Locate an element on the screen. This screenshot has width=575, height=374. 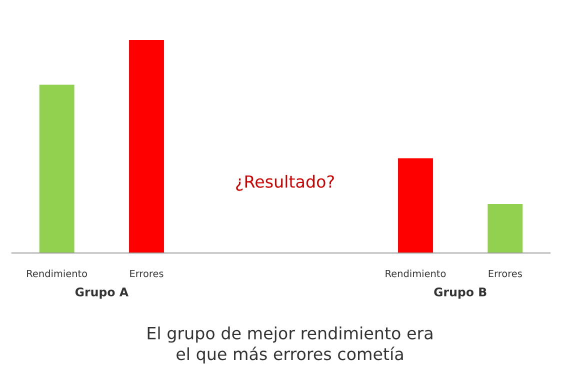
text: Grupo A is located at coordinates (101, 293).